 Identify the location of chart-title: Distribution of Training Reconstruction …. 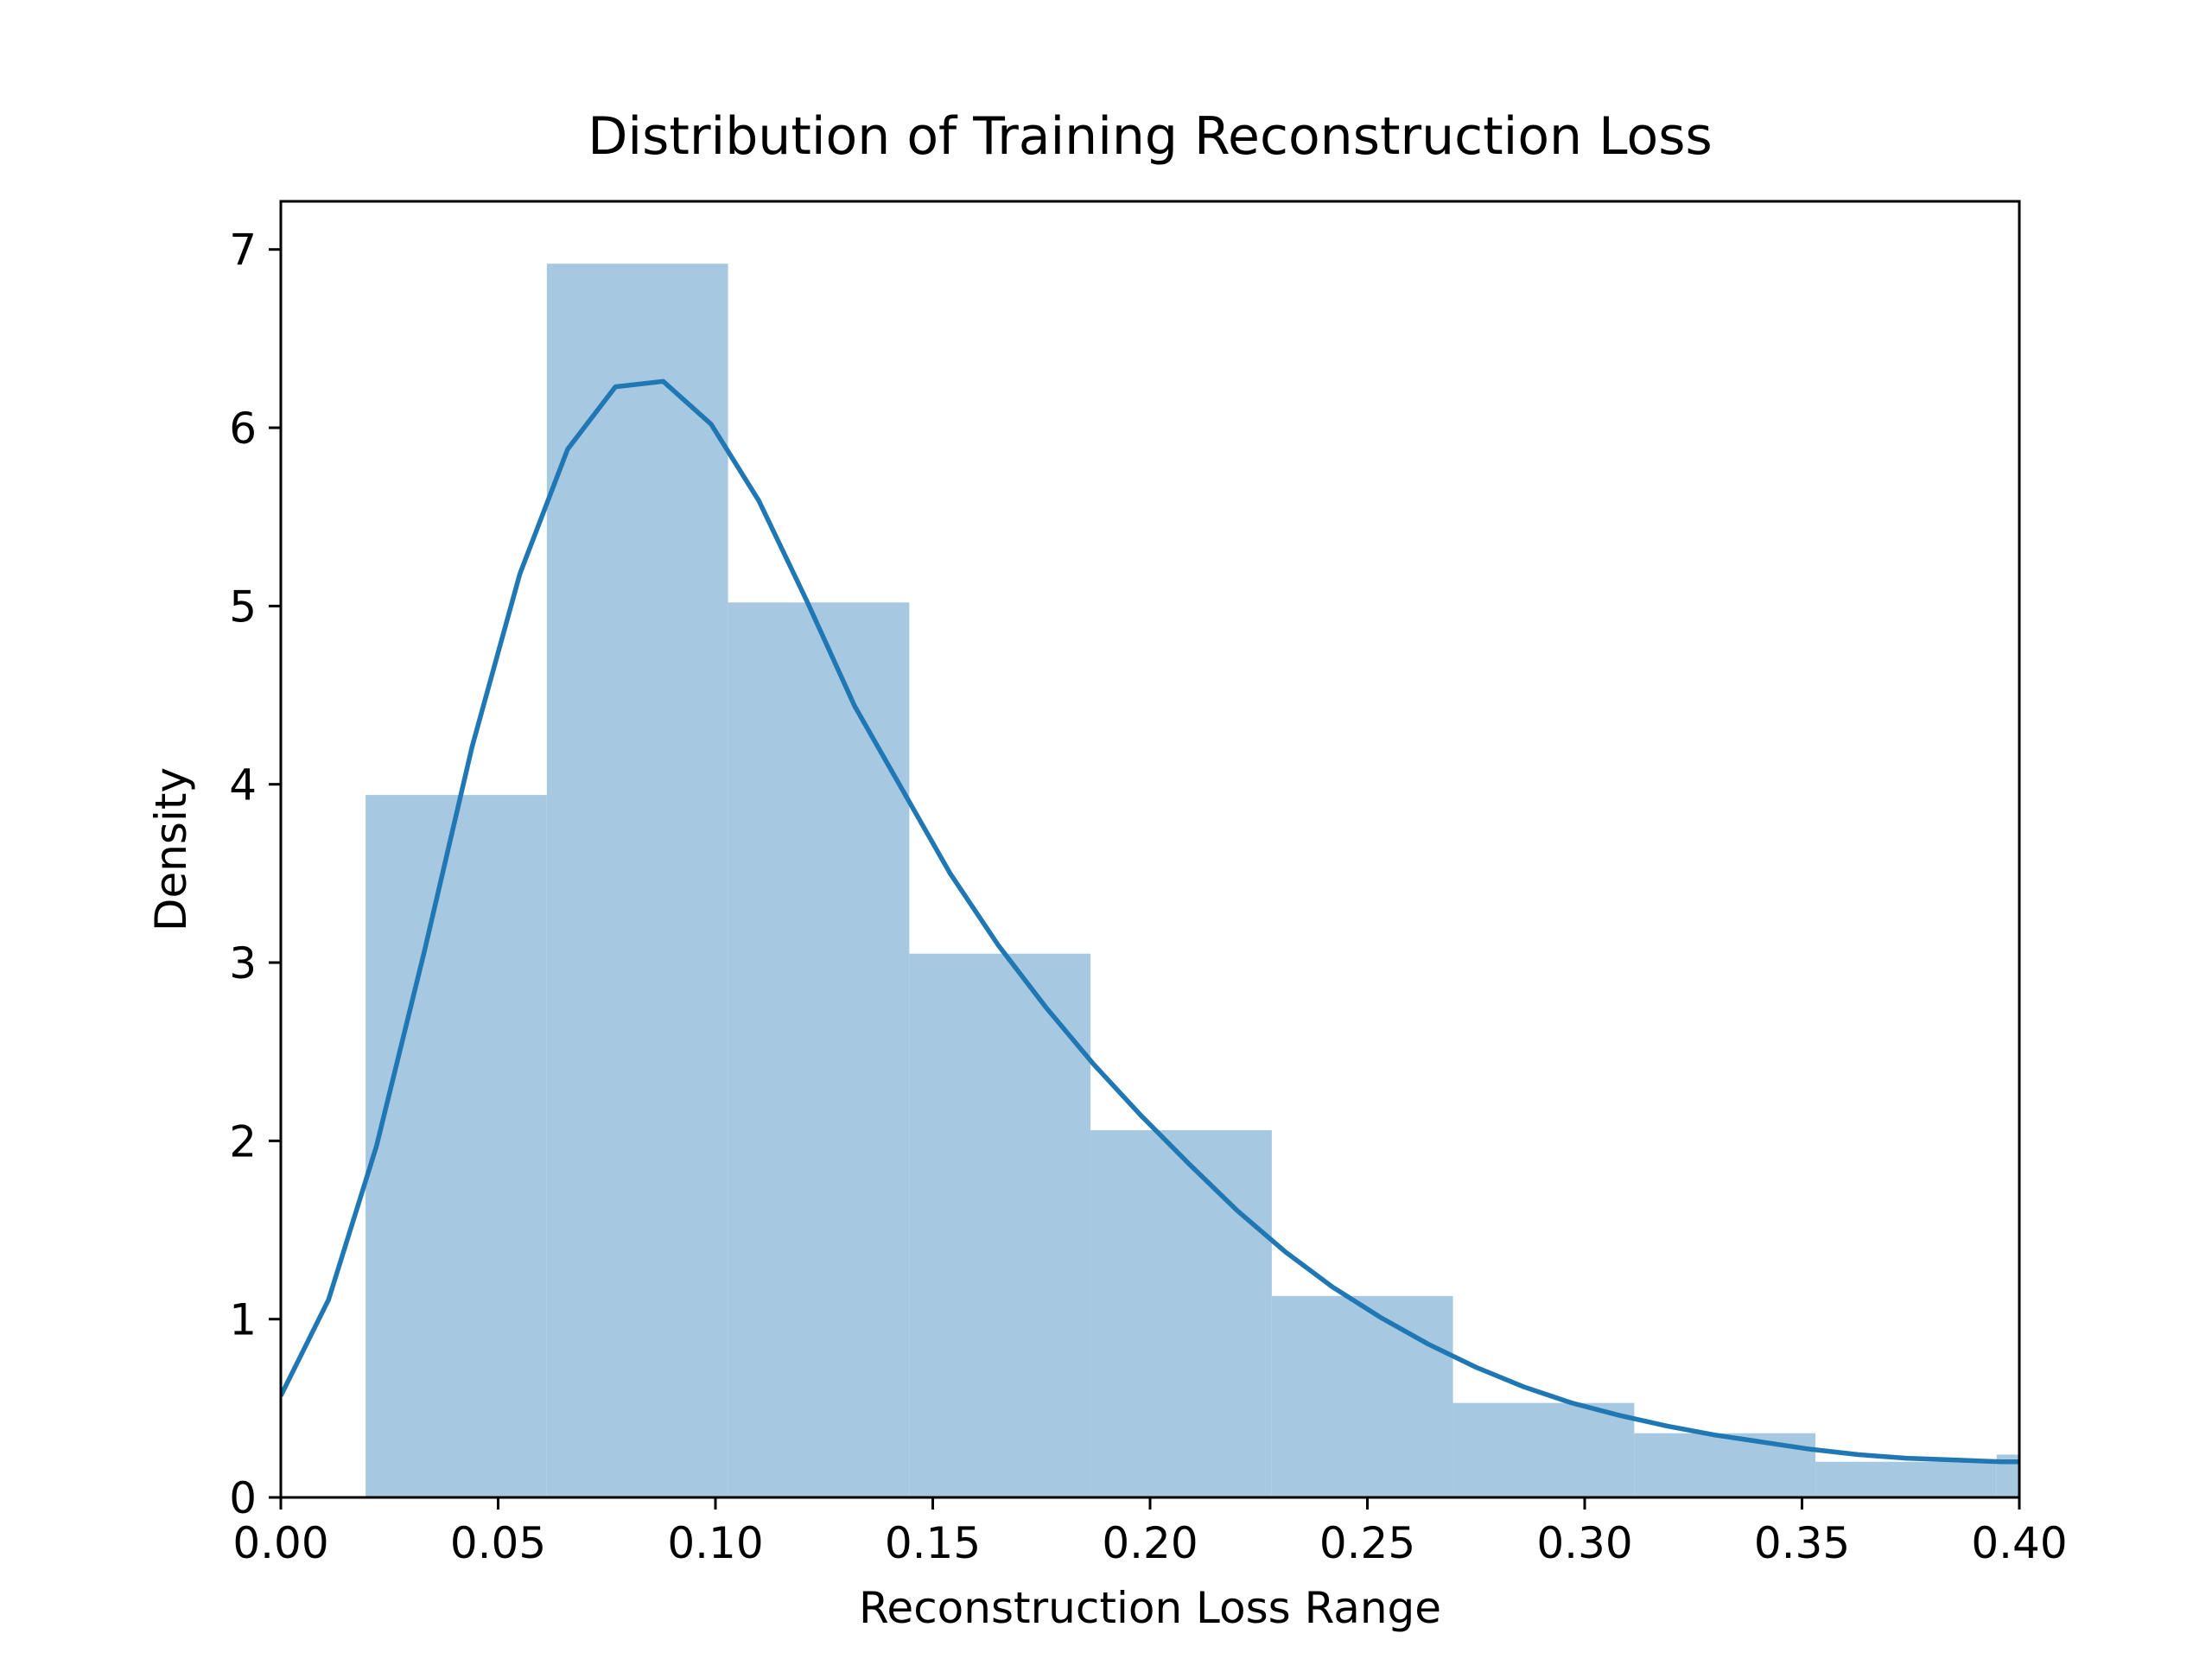
(1150, 136).